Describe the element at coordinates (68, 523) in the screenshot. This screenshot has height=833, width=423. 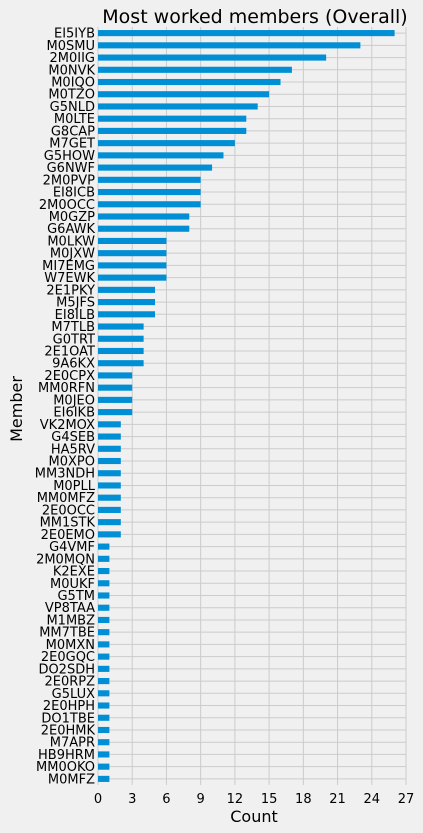
I see `y-tick-label: MM1STK` at that location.